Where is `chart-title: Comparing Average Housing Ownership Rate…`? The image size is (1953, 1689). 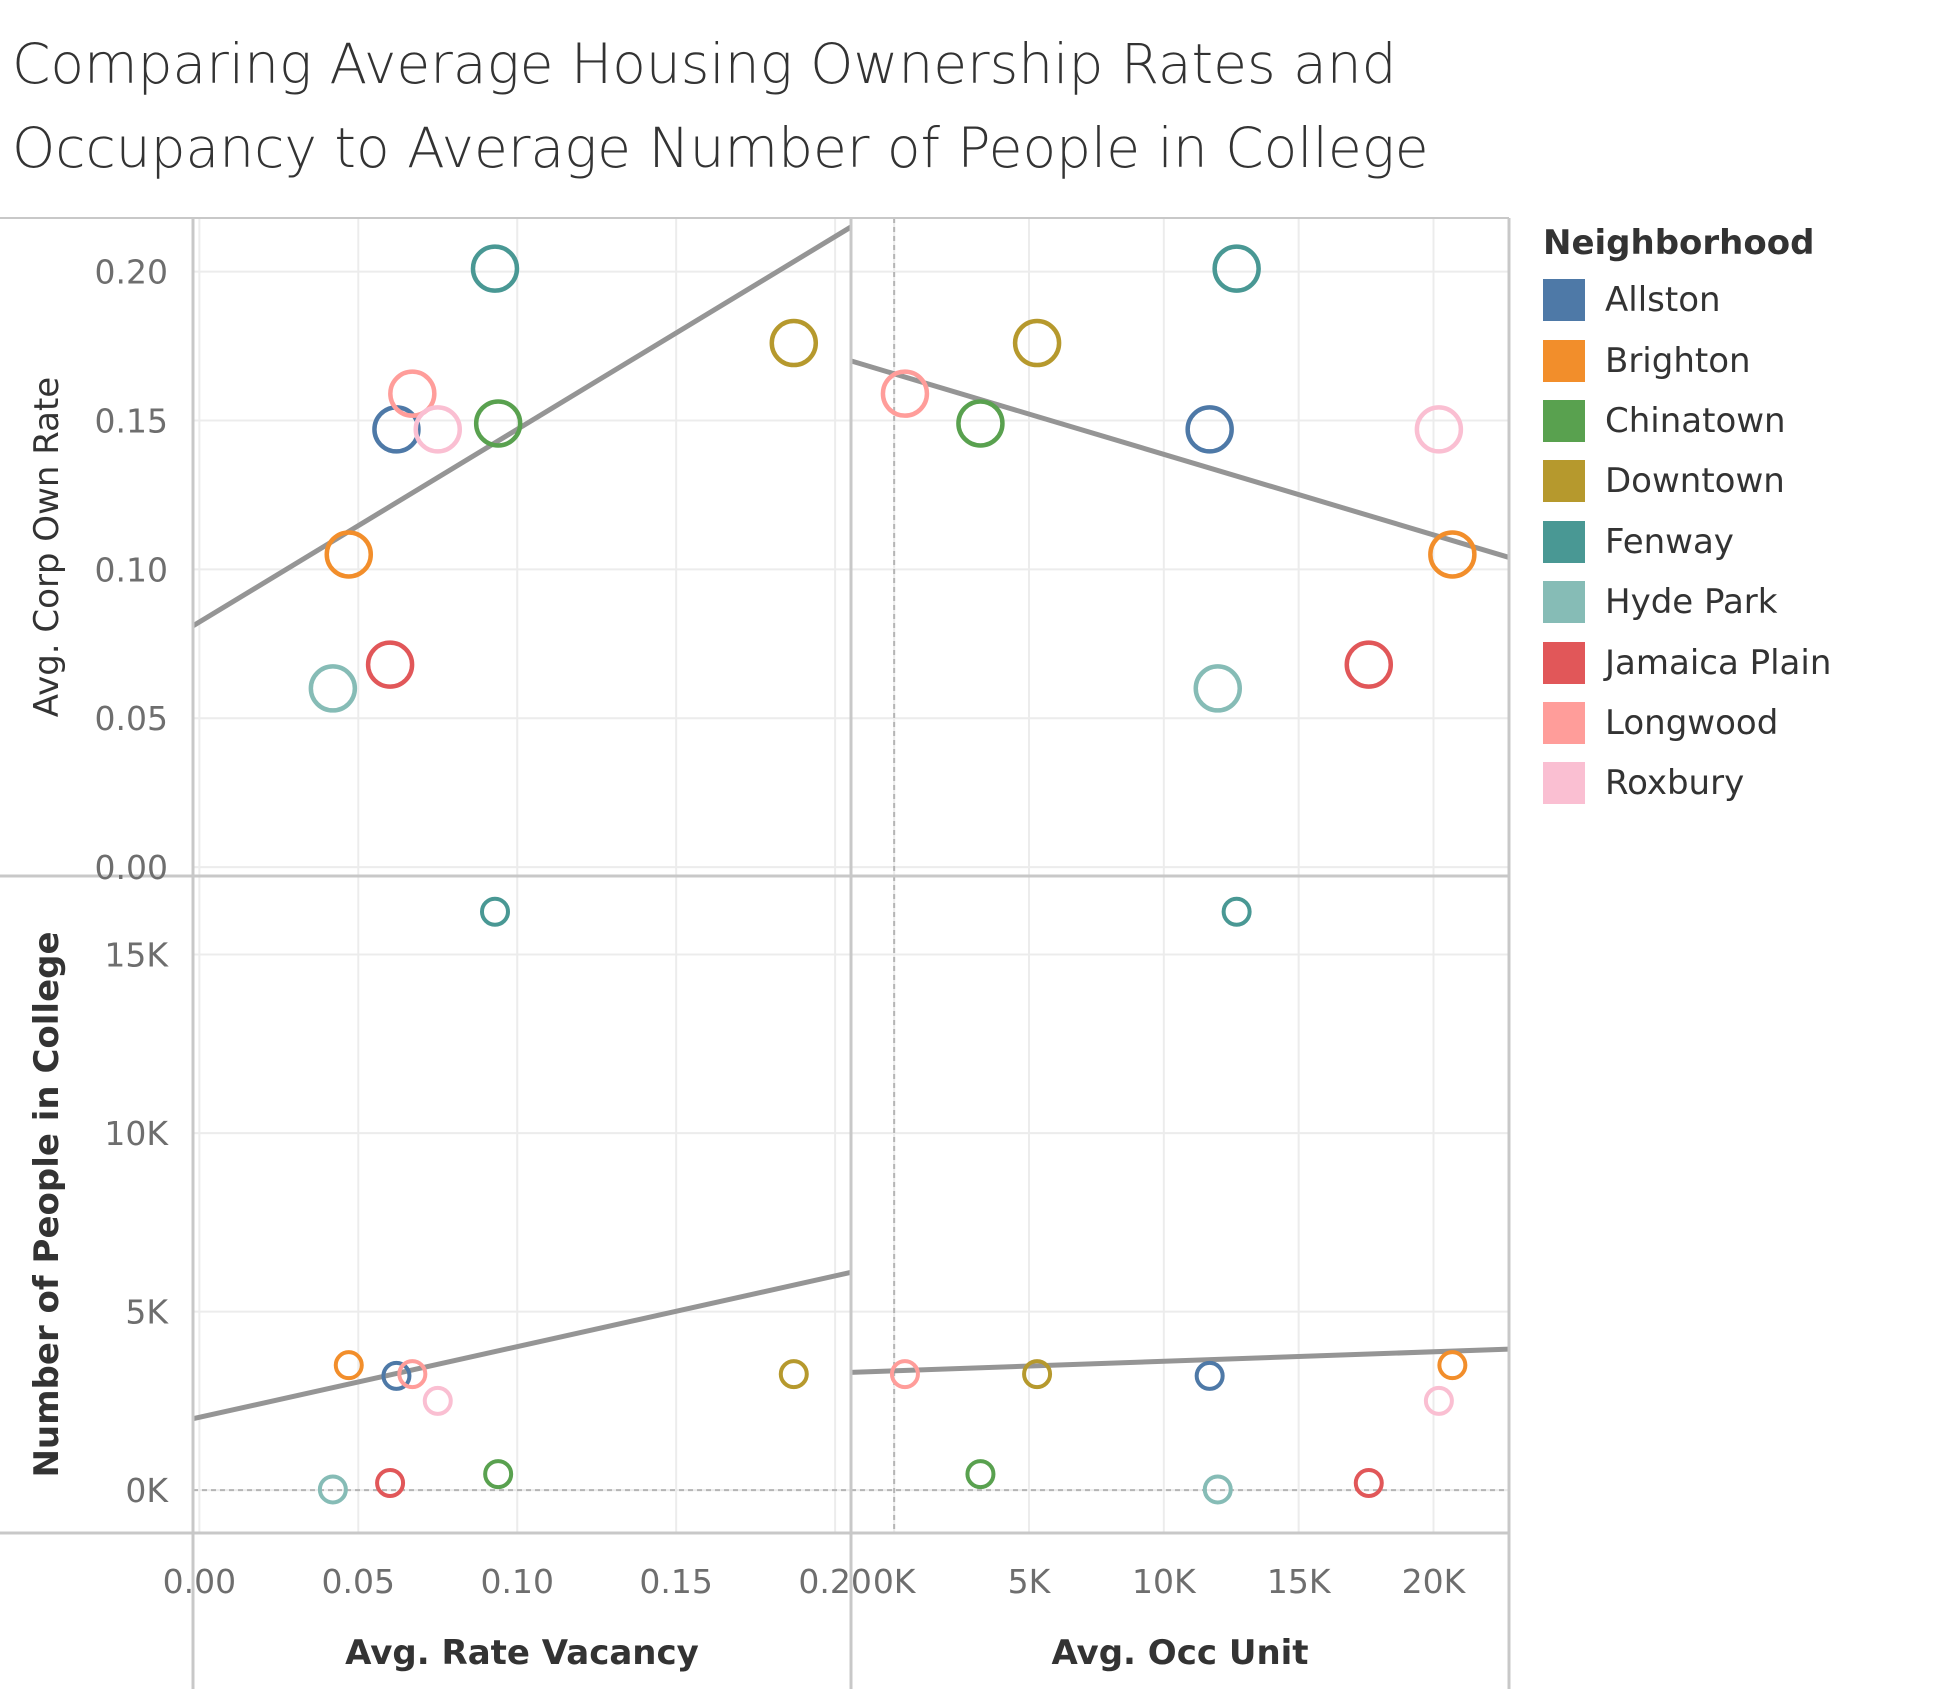
chart-title: Comparing Average Housing Ownership Rate… is located at coordinates (762, 106).